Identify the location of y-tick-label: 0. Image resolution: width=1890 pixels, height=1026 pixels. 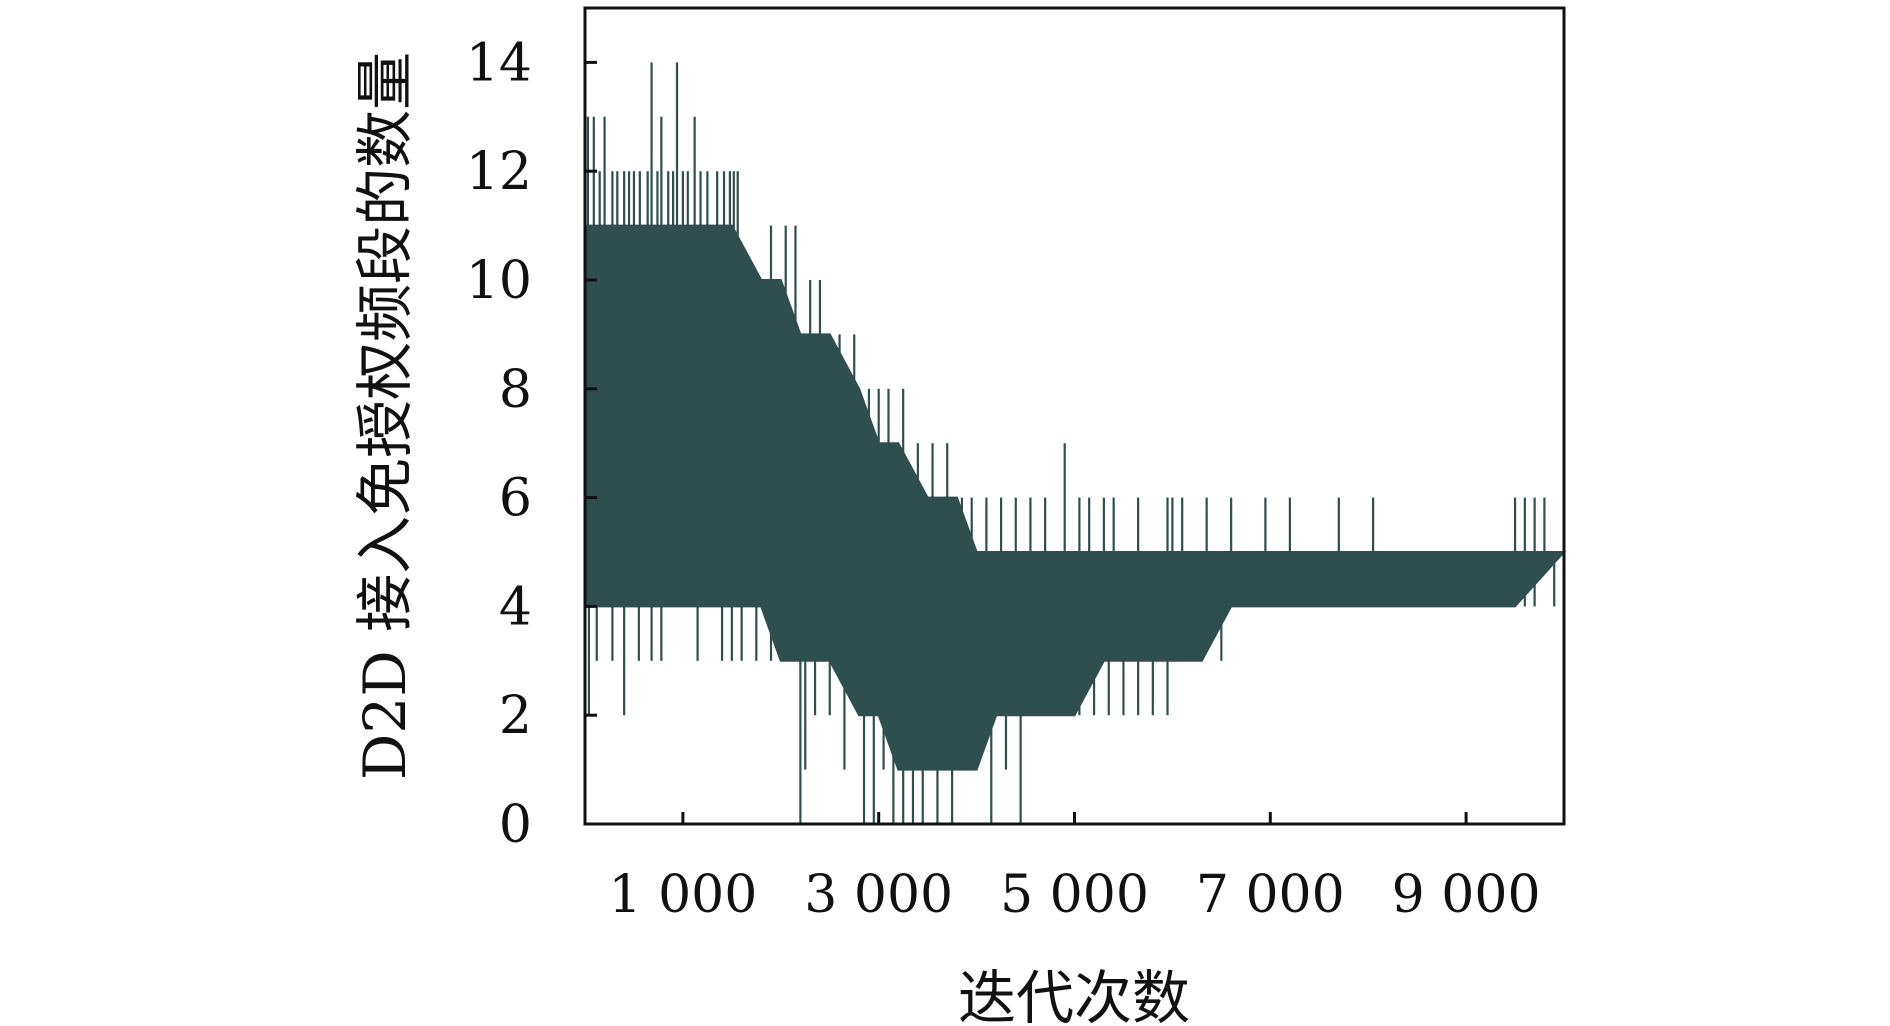
(515, 825).